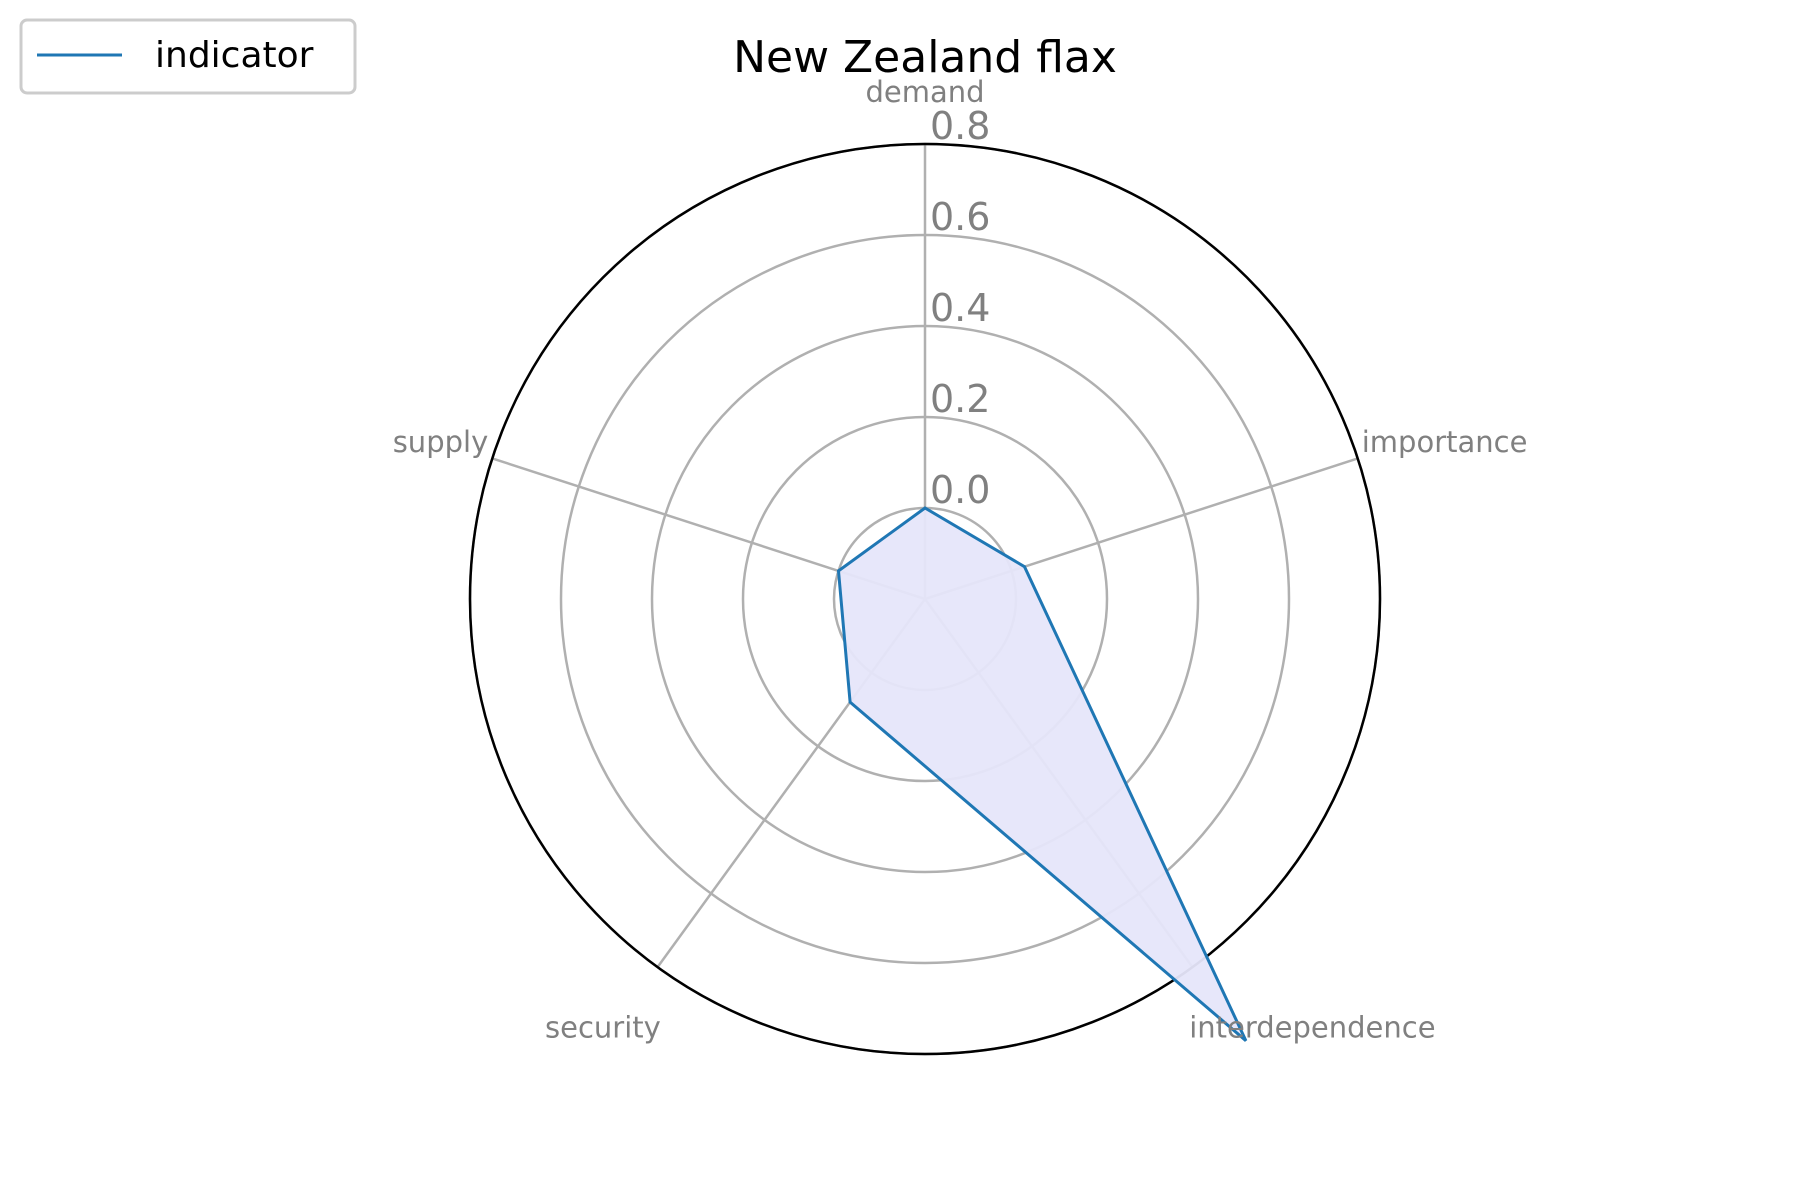 This screenshot has height=1200, width=1800. Describe the element at coordinates (960, 217) in the screenshot. I see `r-tick-label-3: 0.6` at that location.